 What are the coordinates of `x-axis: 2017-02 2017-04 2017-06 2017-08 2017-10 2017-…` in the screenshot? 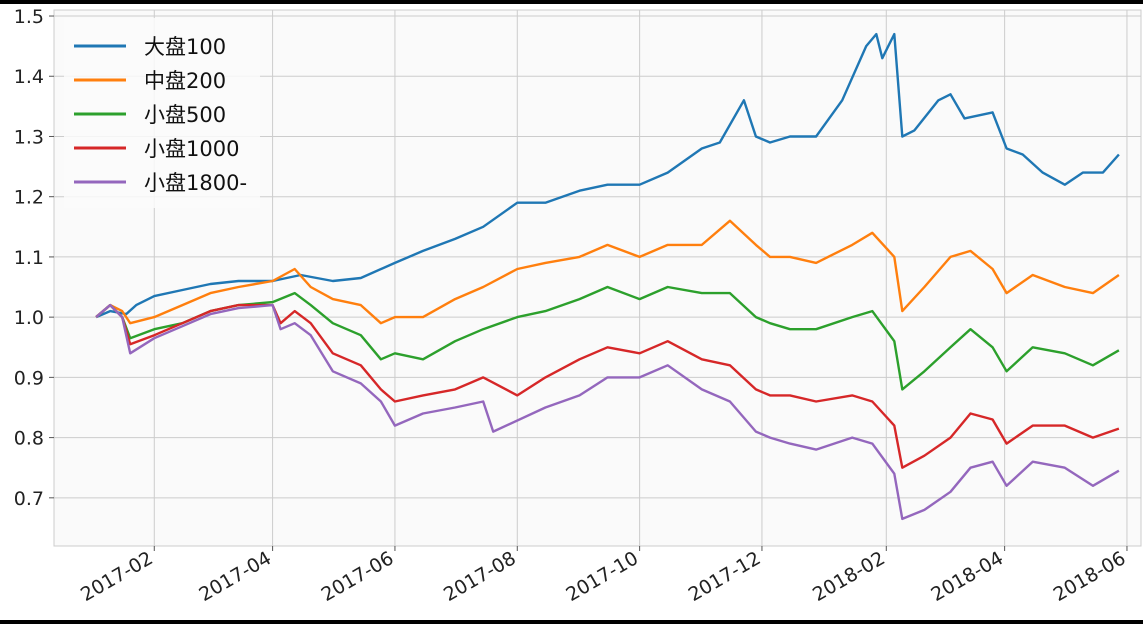 It's located at (603, 576).